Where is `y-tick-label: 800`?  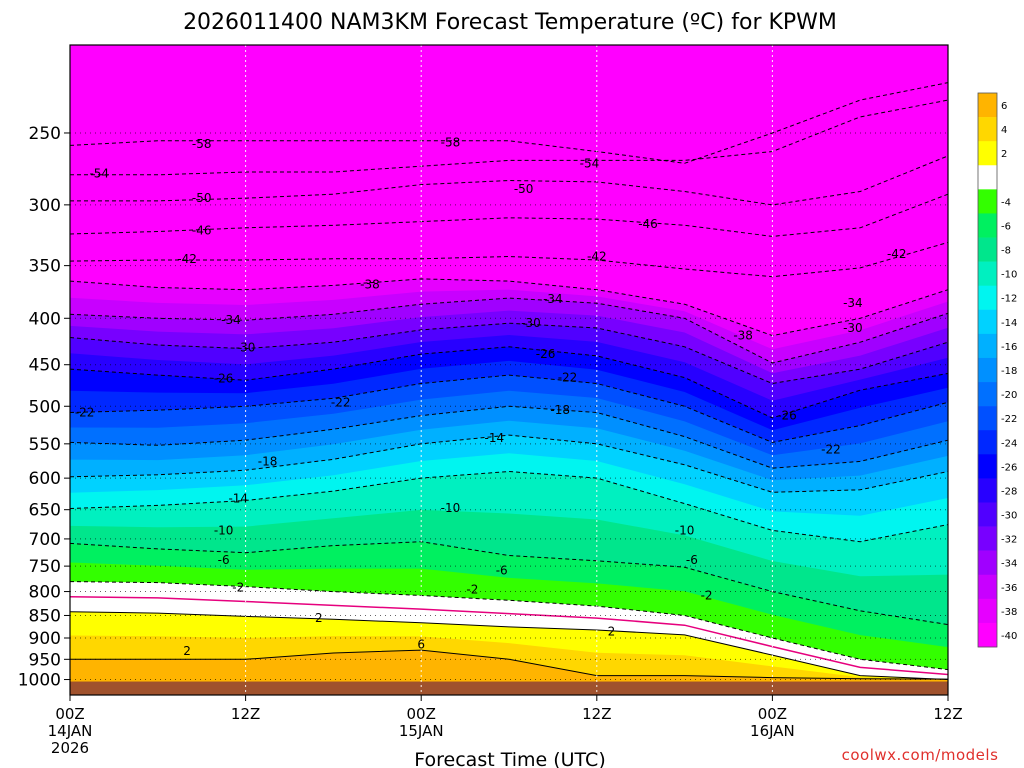 y-tick-label: 800 is located at coordinates (45, 593).